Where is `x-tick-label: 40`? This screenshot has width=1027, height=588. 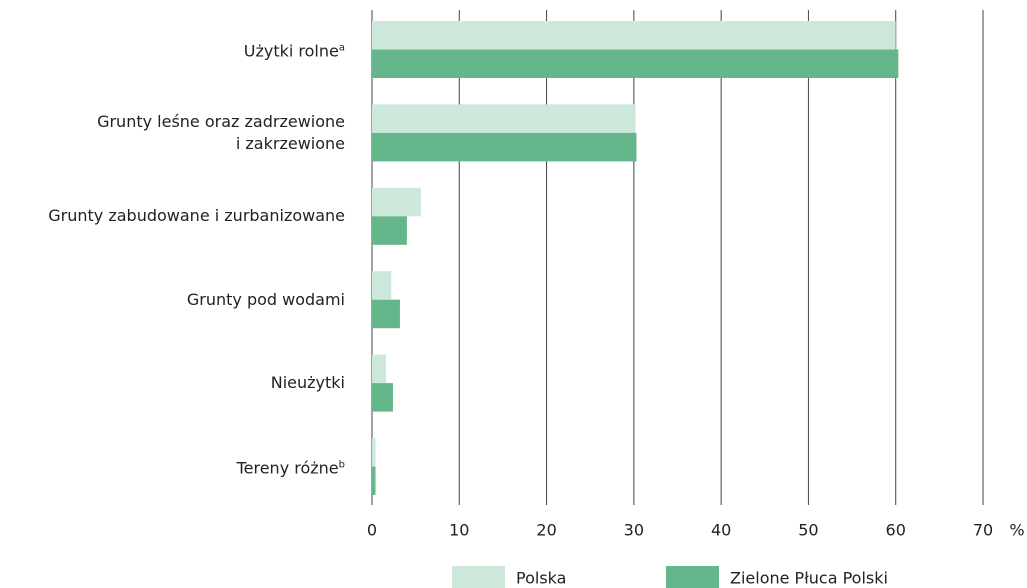
x-tick-label: 40 is located at coordinates (721, 530).